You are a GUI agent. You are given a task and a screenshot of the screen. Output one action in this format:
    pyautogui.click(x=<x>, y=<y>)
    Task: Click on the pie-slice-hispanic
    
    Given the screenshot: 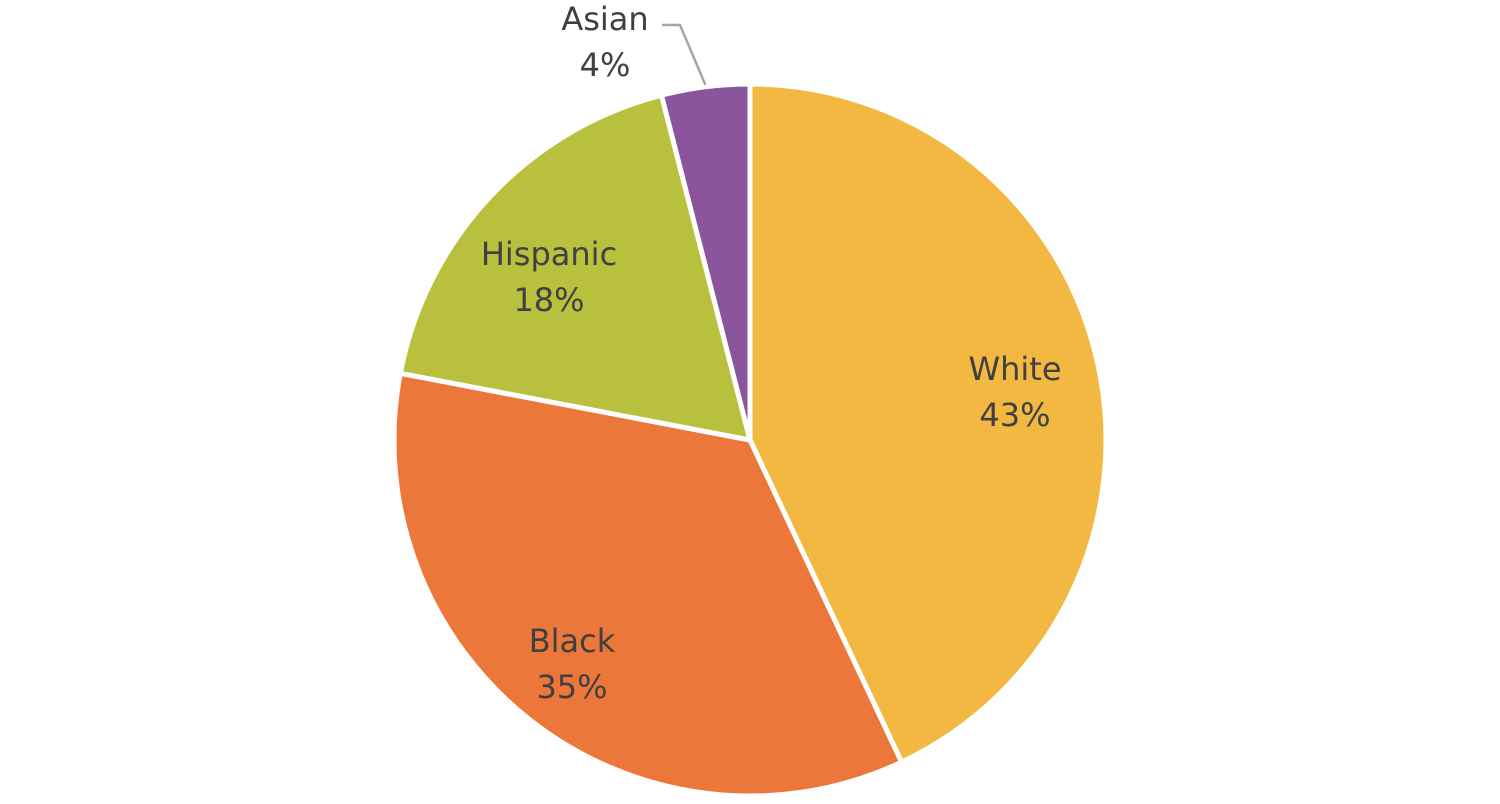 What is the action you would take?
    pyautogui.click(x=575, y=267)
    